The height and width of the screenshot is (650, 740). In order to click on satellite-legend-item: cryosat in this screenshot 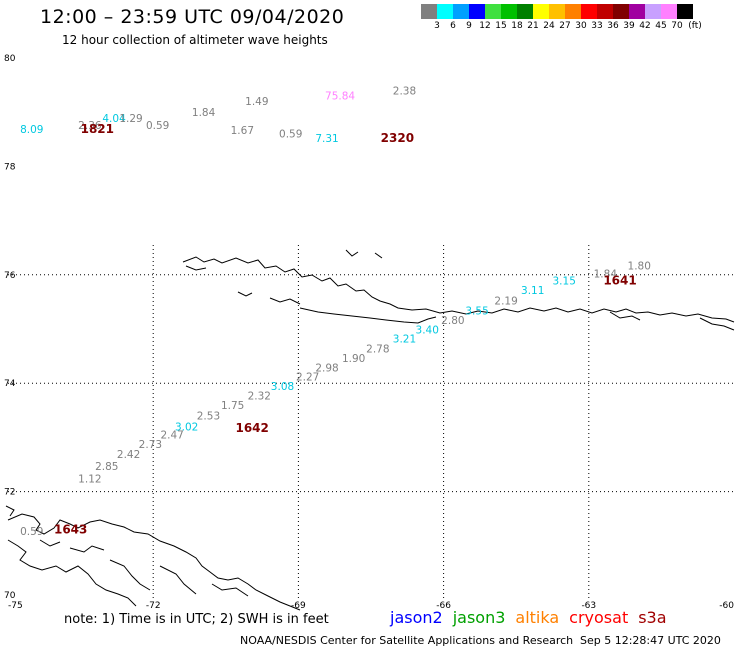, I will do `click(599, 617)`.